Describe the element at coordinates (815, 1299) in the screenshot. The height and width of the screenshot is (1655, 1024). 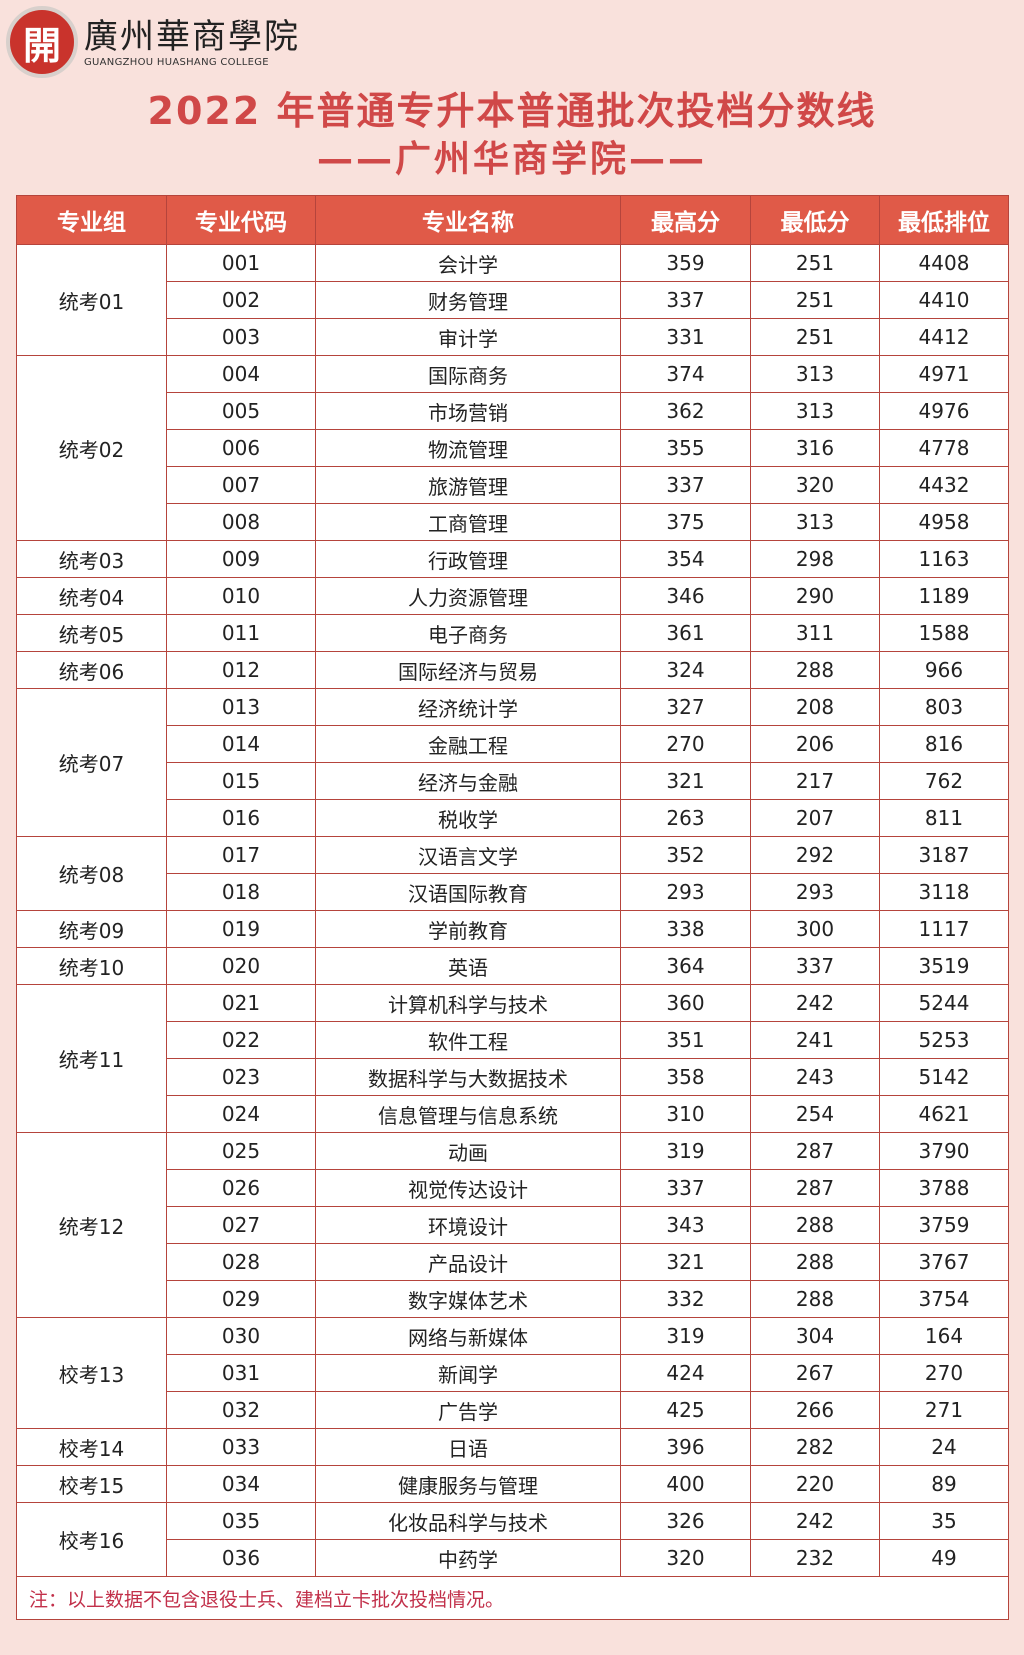
I see `min-score: 288` at that location.